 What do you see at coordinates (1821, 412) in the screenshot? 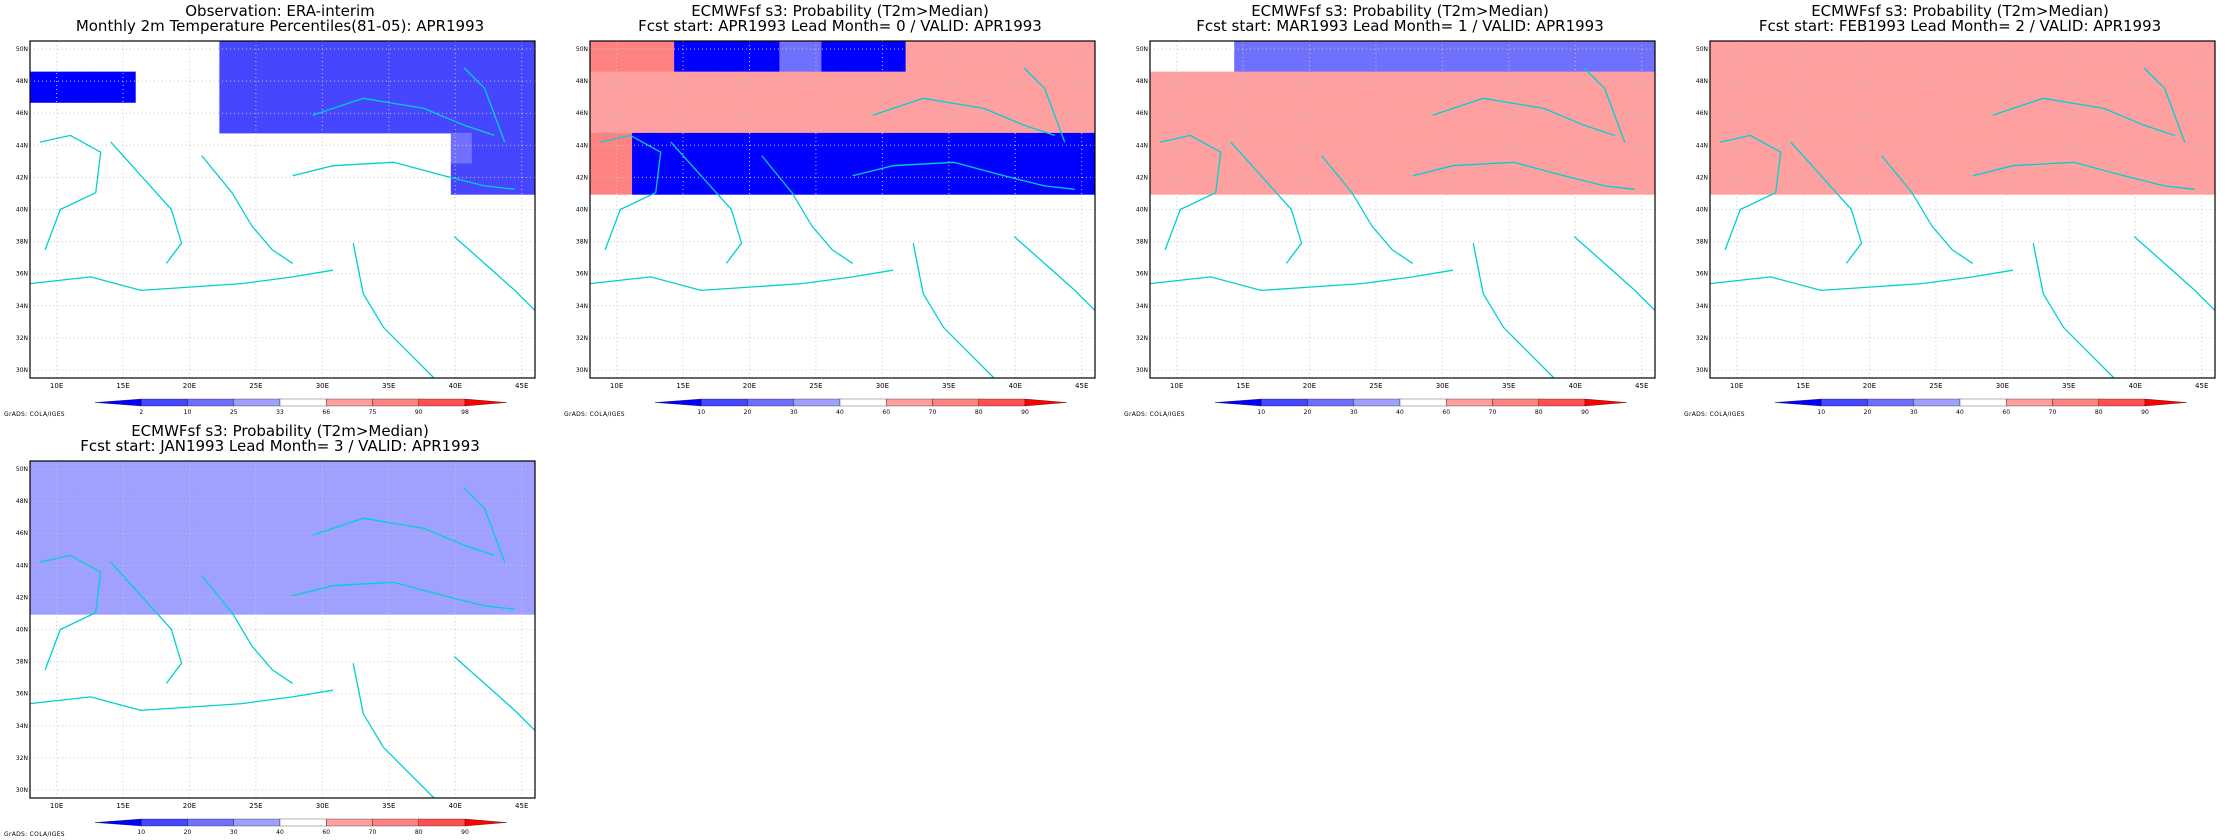
I see `colorbar-tick-label: 10` at bounding box center [1821, 412].